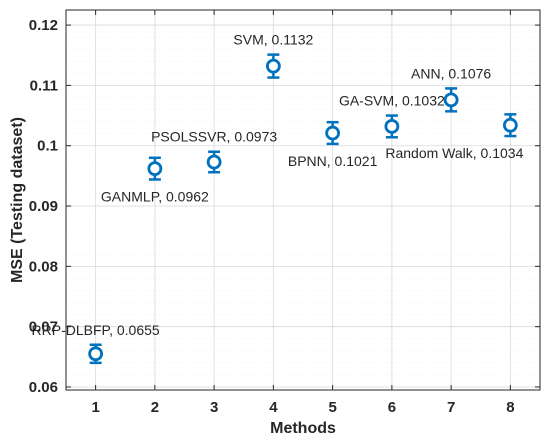 The width and height of the screenshot is (550, 440). I want to click on y-axis-label: MSE (Testing dataset), so click(17, 200).